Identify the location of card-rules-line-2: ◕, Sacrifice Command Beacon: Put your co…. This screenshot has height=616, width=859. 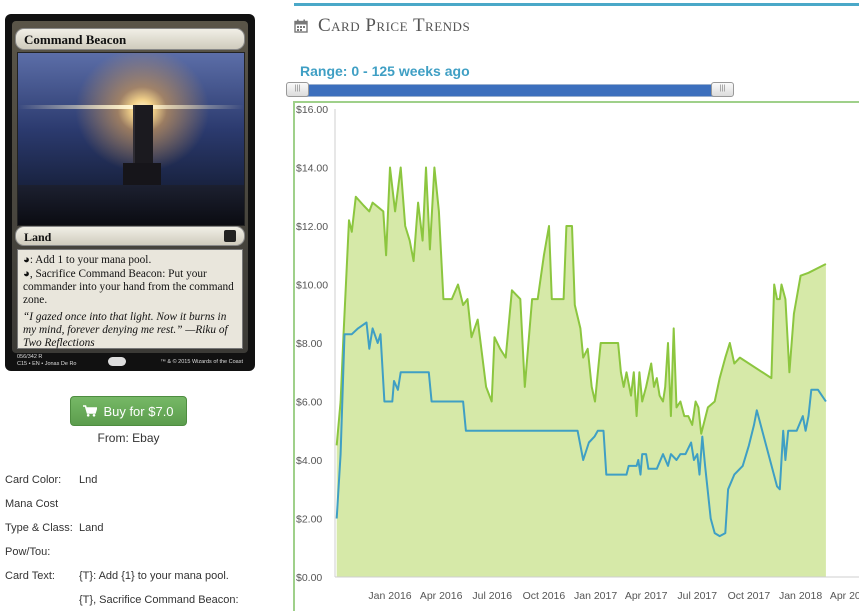
(130, 287).